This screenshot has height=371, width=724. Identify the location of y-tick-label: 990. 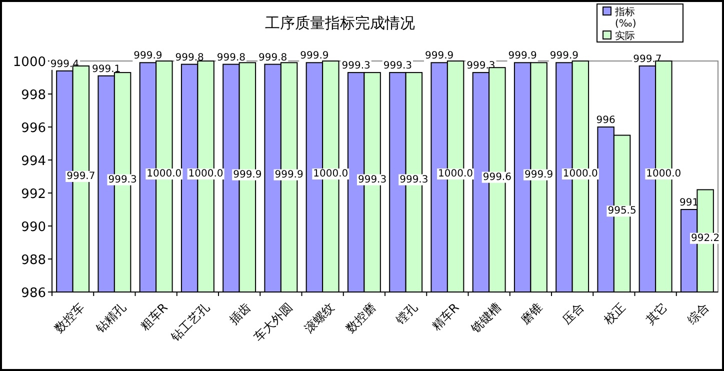
(33, 227).